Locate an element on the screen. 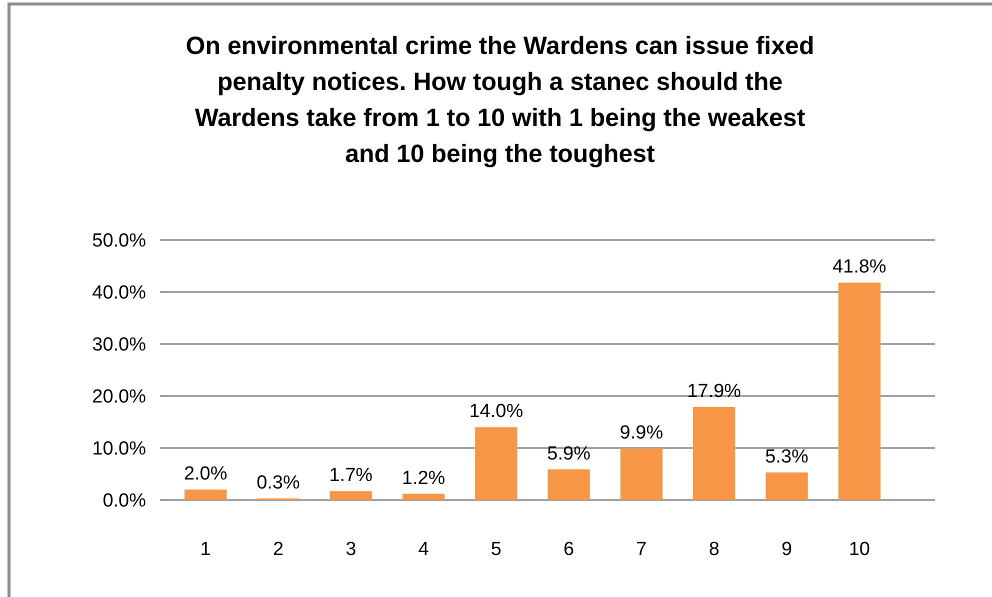  y-tick-label: 10.0% is located at coordinates (119, 449).